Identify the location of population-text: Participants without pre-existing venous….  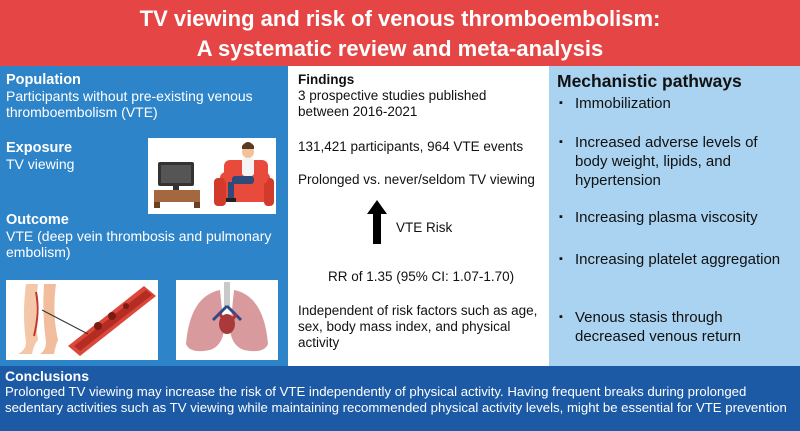
(129, 104).